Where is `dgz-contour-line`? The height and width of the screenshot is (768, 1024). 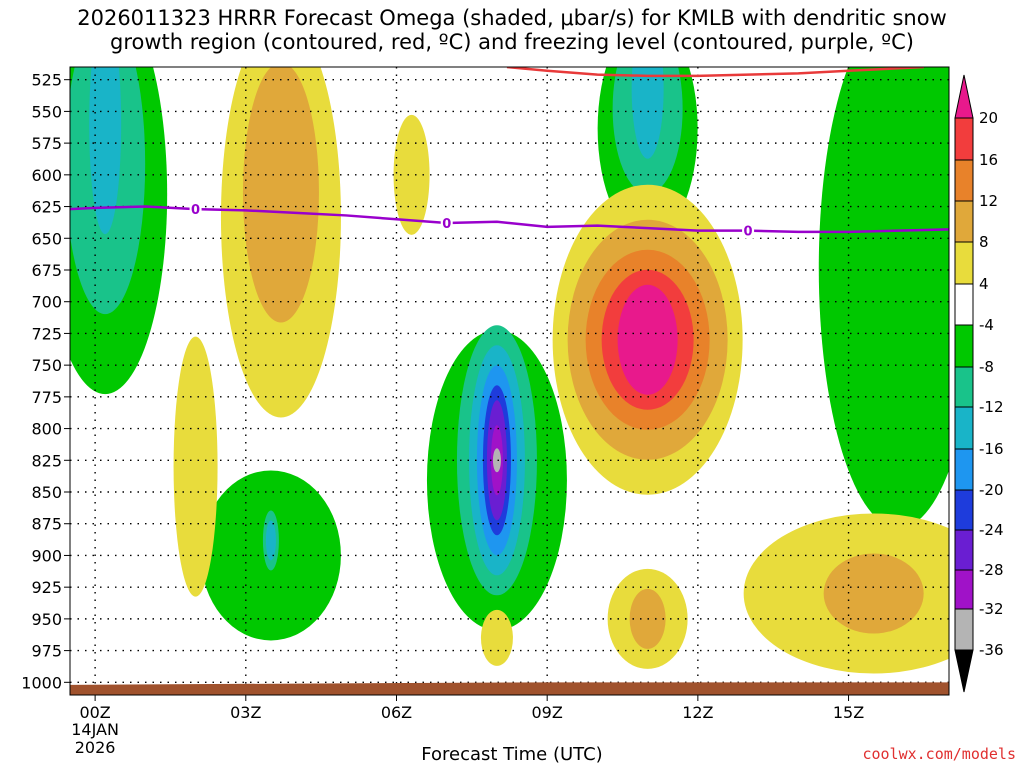 dgz-contour-line is located at coordinates (715, 72).